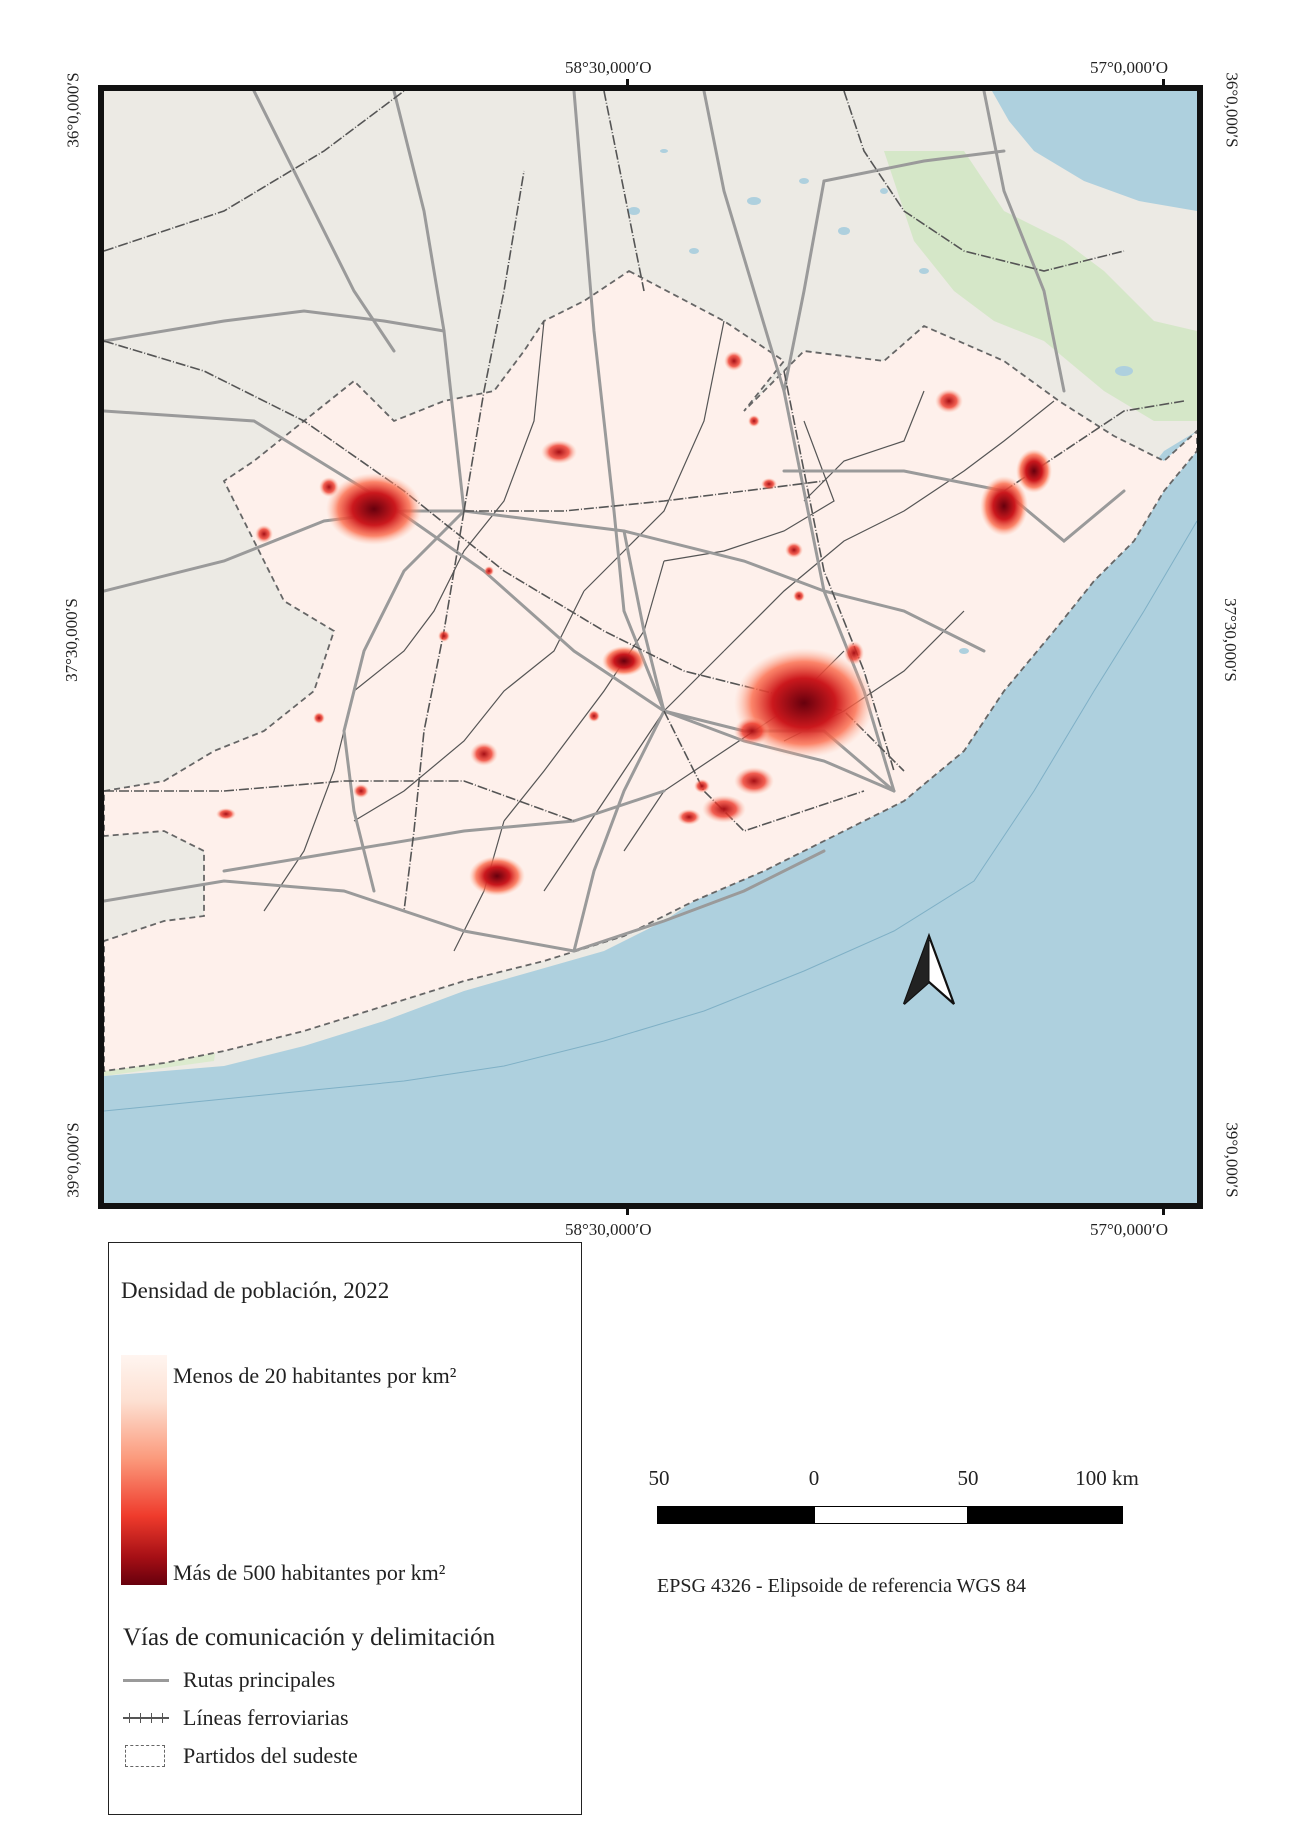  Describe the element at coordinates (270, 1755) in the screenshot. I see `legend-districts-label: Partidos del sudeste` at that location.